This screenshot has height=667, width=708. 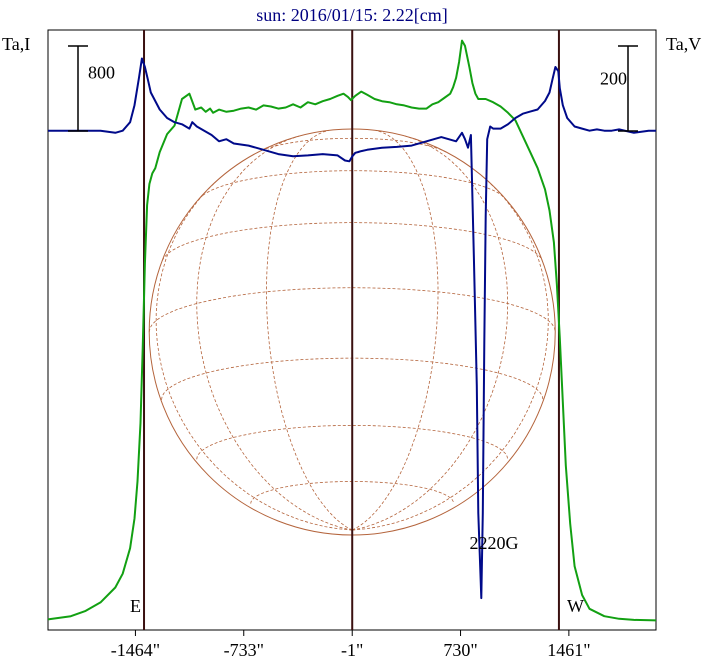 What do you see at coordinates (575, 606) in the screenshot?
I see `limb-label-west: W` at bounding box center [575, 606].